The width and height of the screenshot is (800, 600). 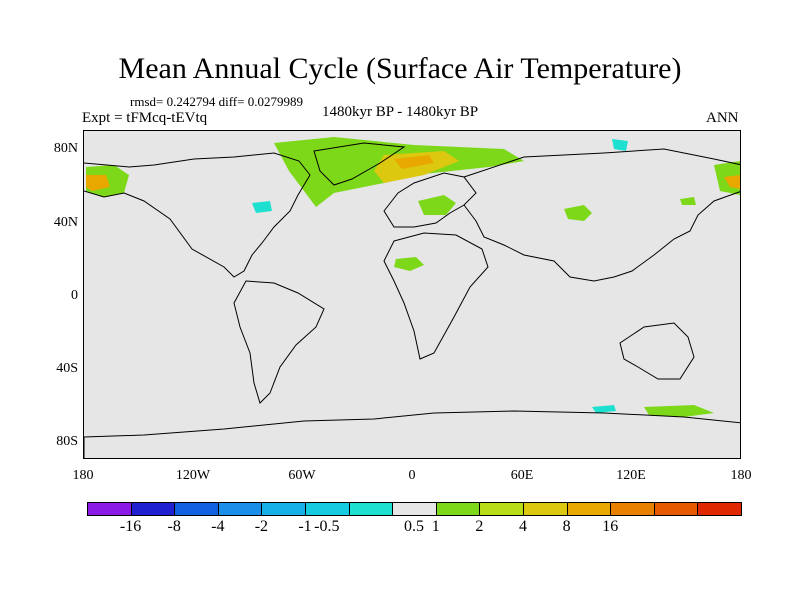 What do you see at coordinates (436, 296) in the screenshot?
I see `coast-africa` at bounding box center [436, 296].